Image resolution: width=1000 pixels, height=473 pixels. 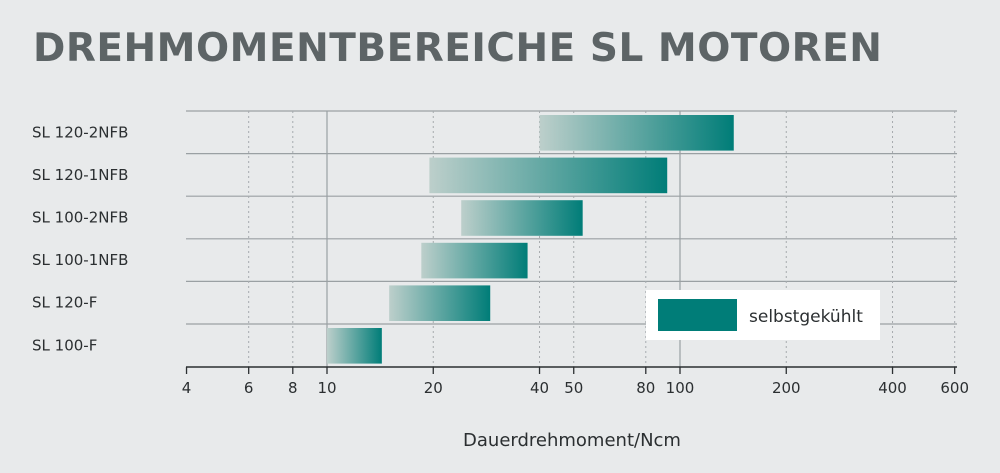 What do you see at coordinates (892, 388) in the screenshot?
I see `x-tick-label: 400` at bounding box center [892, 388].